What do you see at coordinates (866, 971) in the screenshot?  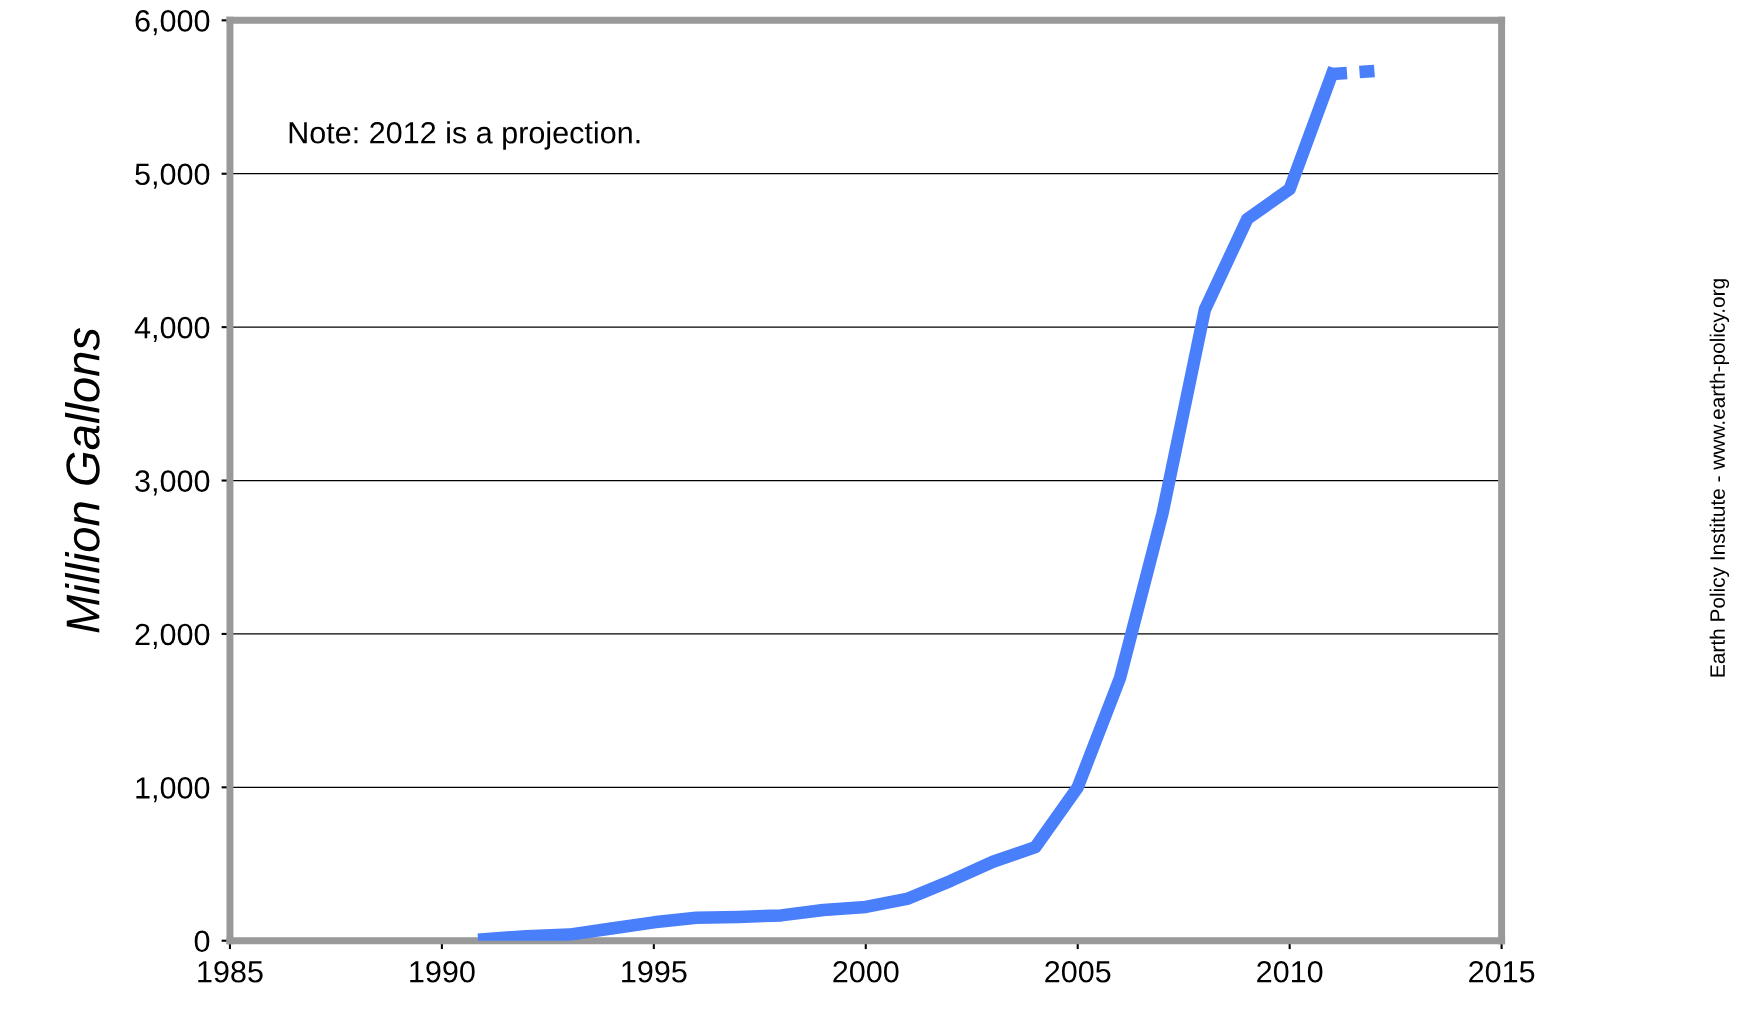 I see `x-tick-label: 2000` at bounding box center [866, 971].